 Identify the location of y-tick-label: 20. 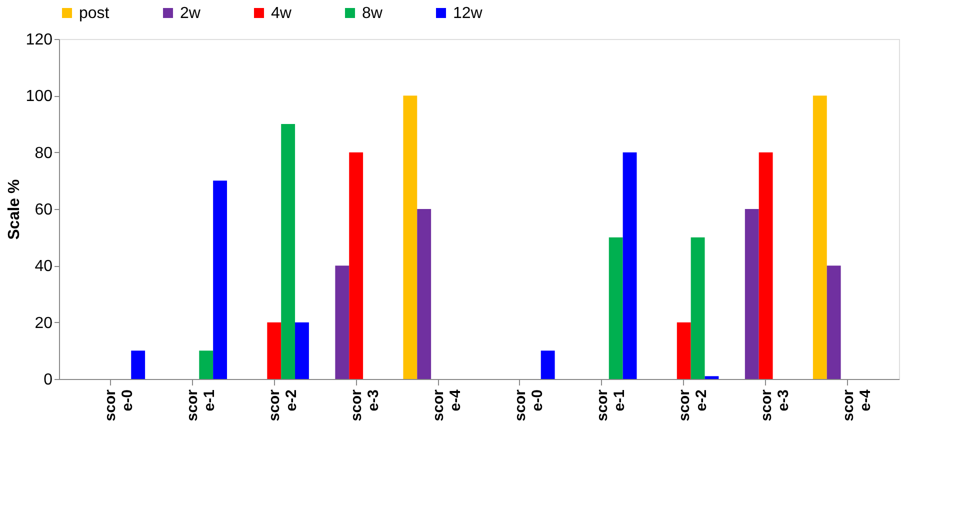
(43, 323).